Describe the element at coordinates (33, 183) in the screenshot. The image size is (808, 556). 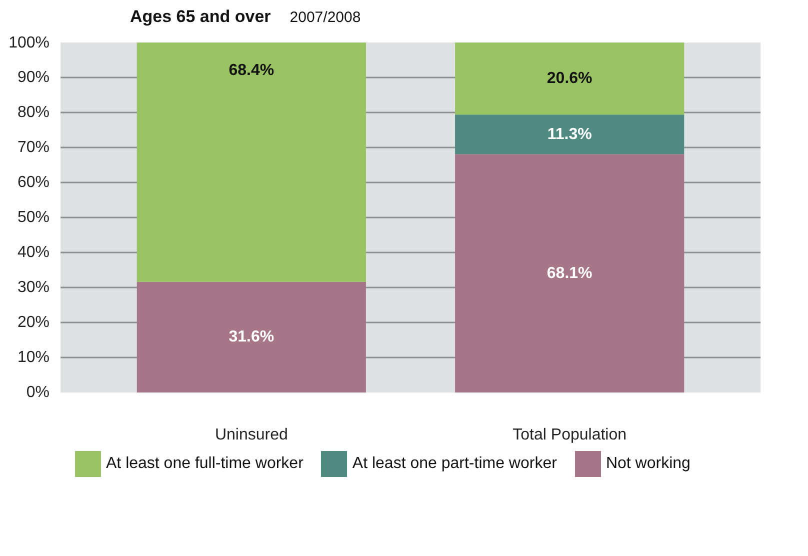
I see `y-tick-label: 60%` at that location.